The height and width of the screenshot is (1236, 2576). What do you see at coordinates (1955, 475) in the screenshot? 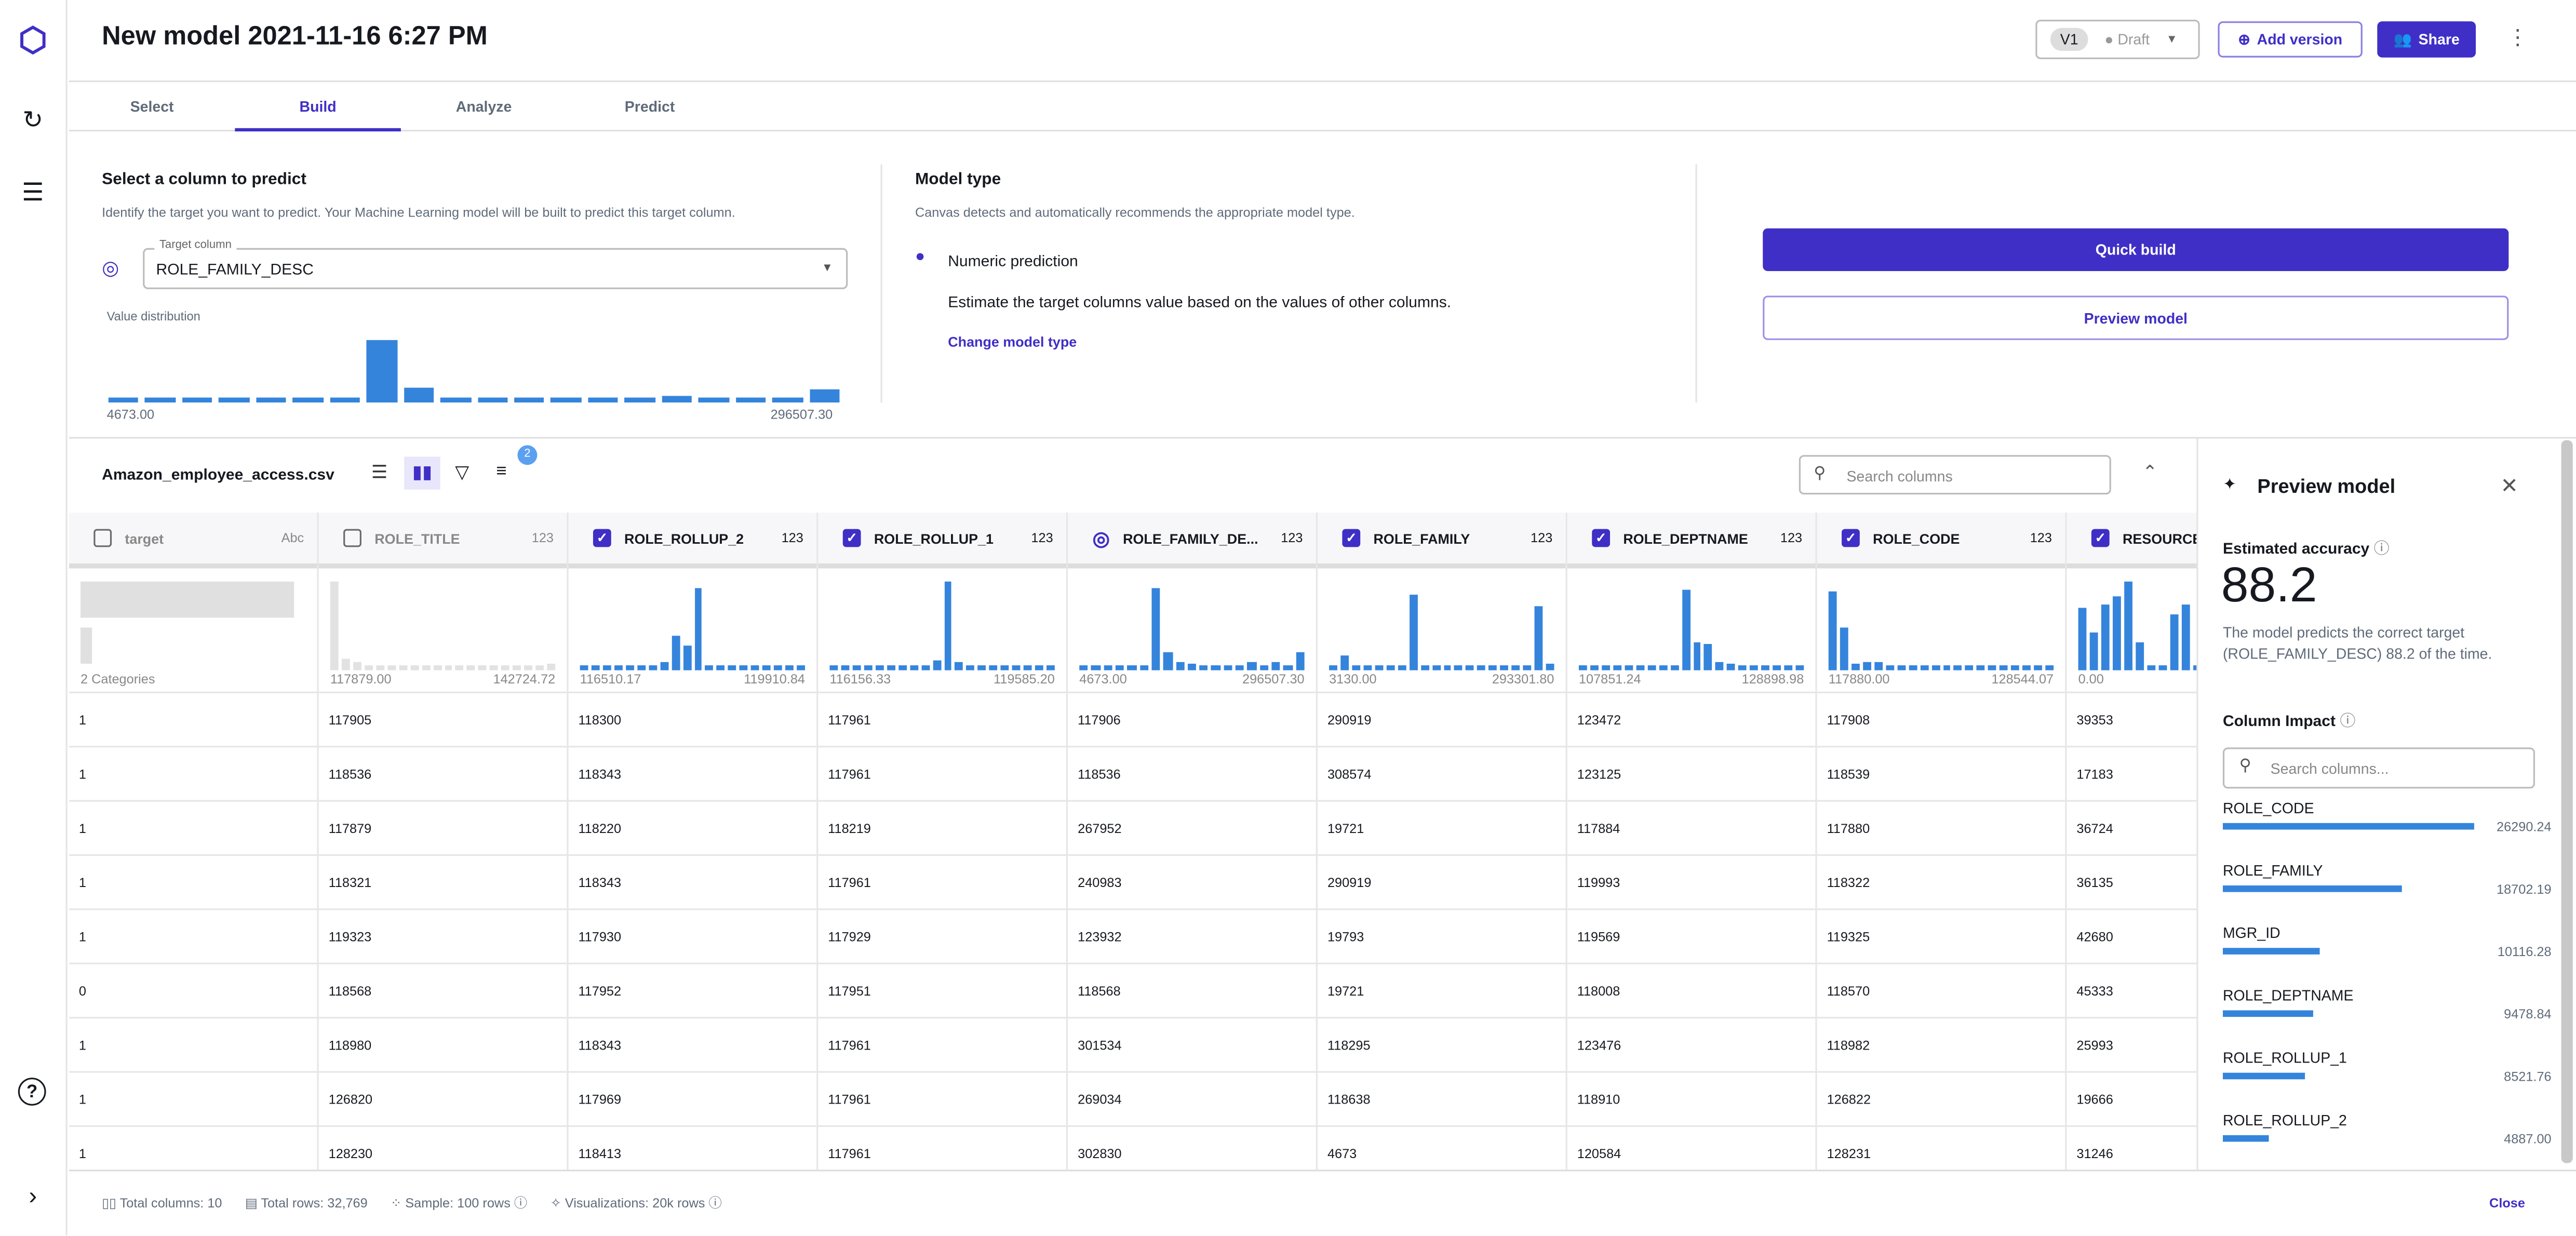
I see `search-columns-input: ⚲ Search columns` at bounding box center [1955, 475].